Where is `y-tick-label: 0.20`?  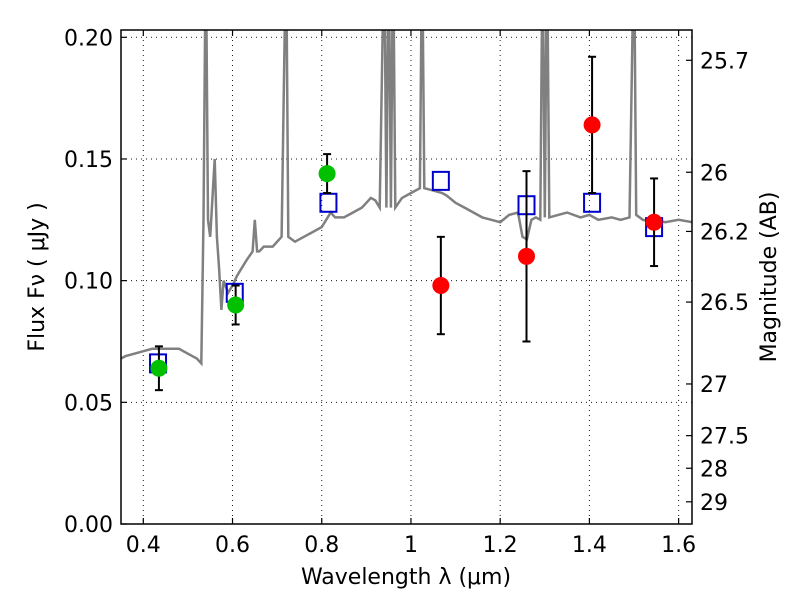
y-tick-label: 0.20 is located at coordinates (88, 38).